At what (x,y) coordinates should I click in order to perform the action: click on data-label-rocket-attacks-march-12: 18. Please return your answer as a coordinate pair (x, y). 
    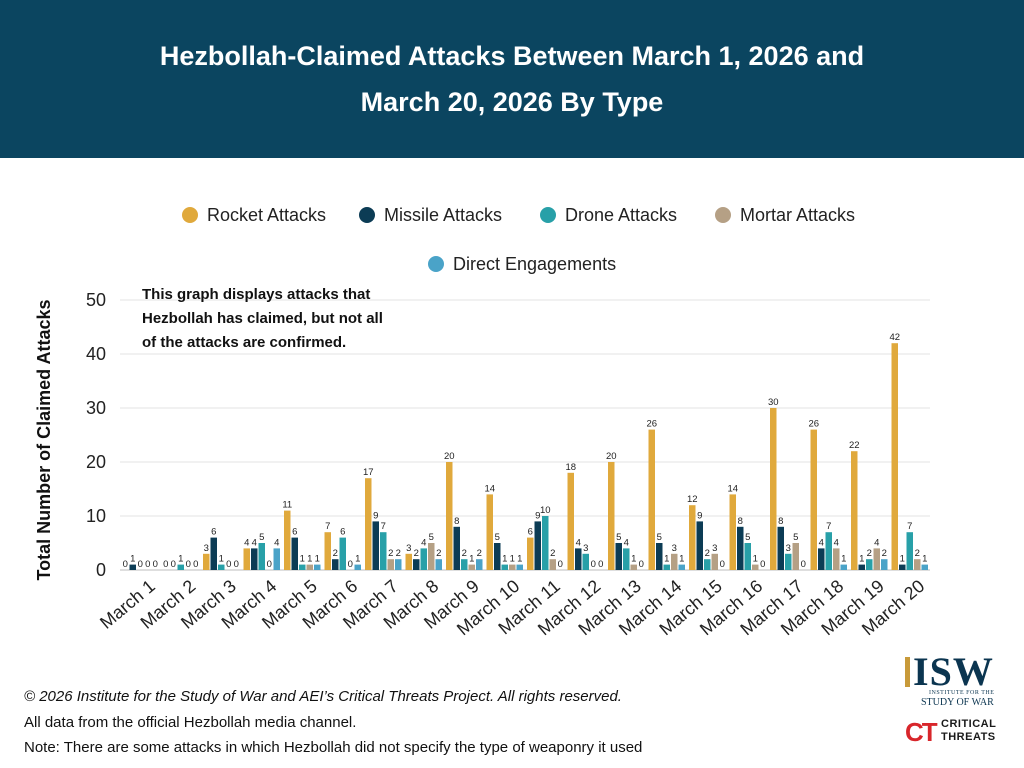
    Looking at the image, I should click on (570, 467).